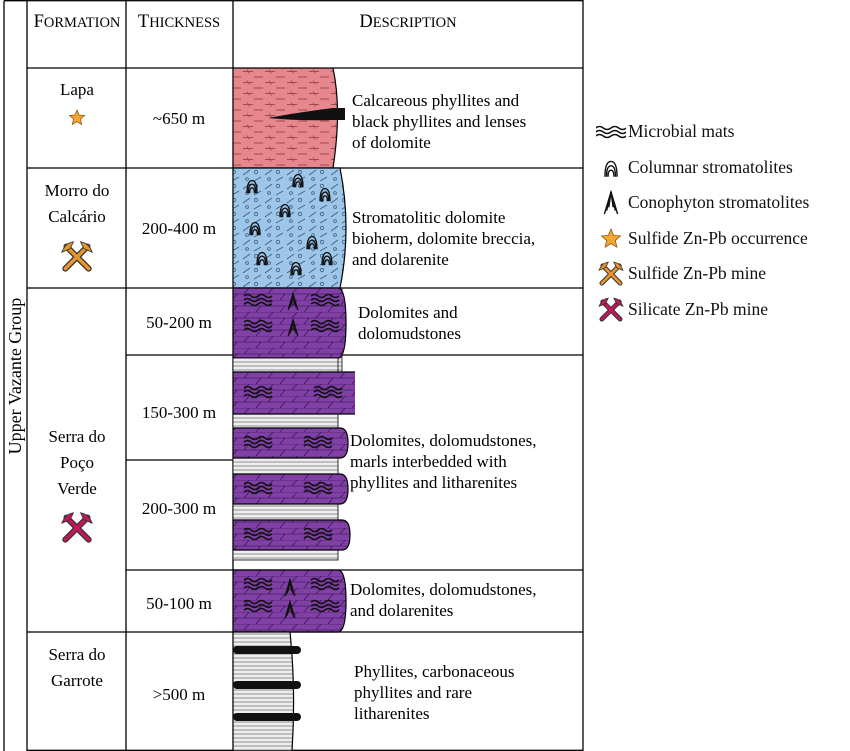 The image size is (850, 751). What do you see at coordinates (697, 273) in the screenshot?
I see `legend-label: Sulfide Zn-Pb mine` at bounding box center [697, 273].